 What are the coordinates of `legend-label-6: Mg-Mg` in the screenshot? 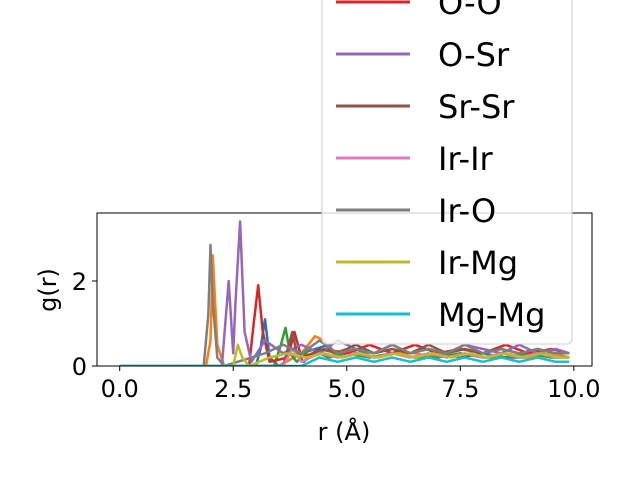 It's located at (491, 315).